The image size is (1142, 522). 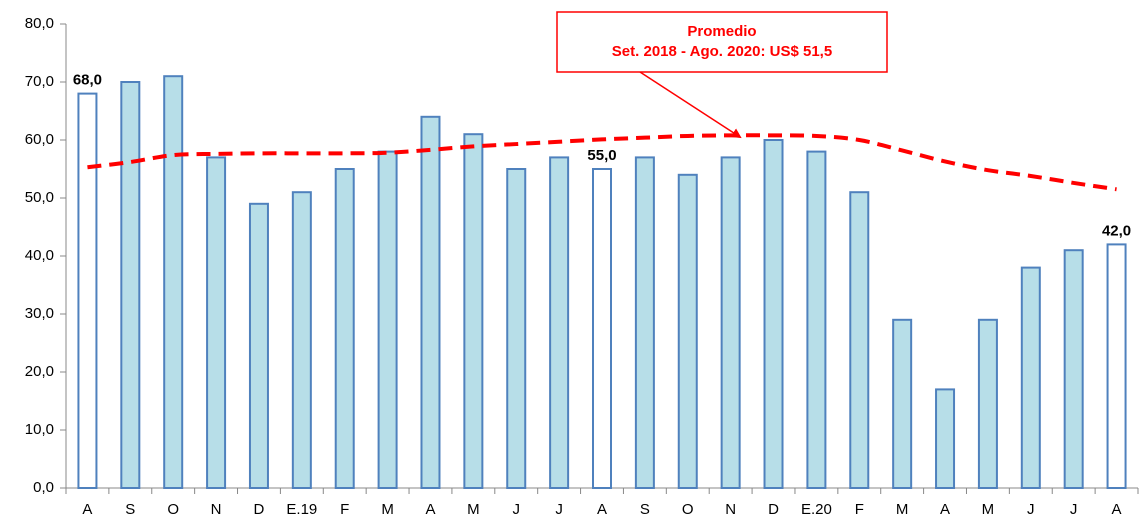 What do you see at coordinates (39, 429) in the screenshot?
I see `y-tick-label: 10,0` at bounding box center [39, 429].